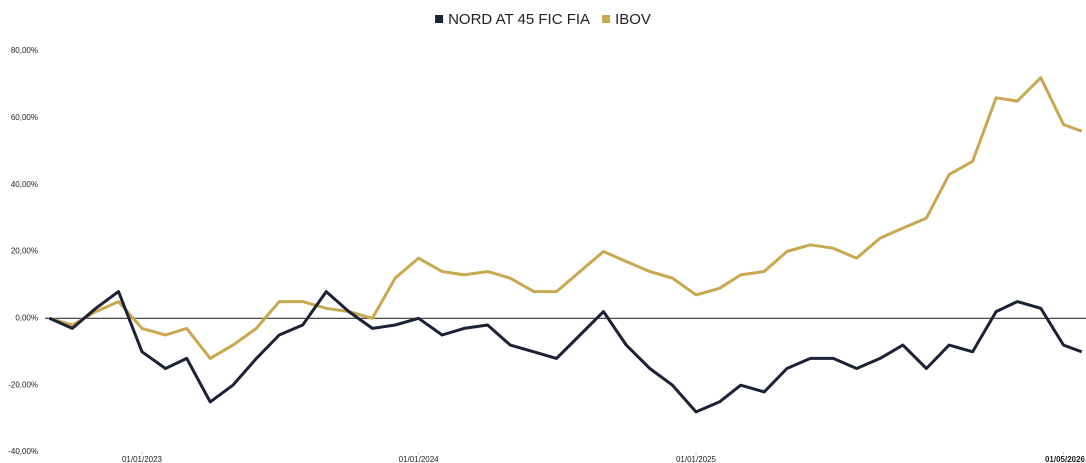 Image resolution: width=1086 pixels, height=463 pixels. I want to click on x-tick-label: 01/05/2026, so click(1065, 459).